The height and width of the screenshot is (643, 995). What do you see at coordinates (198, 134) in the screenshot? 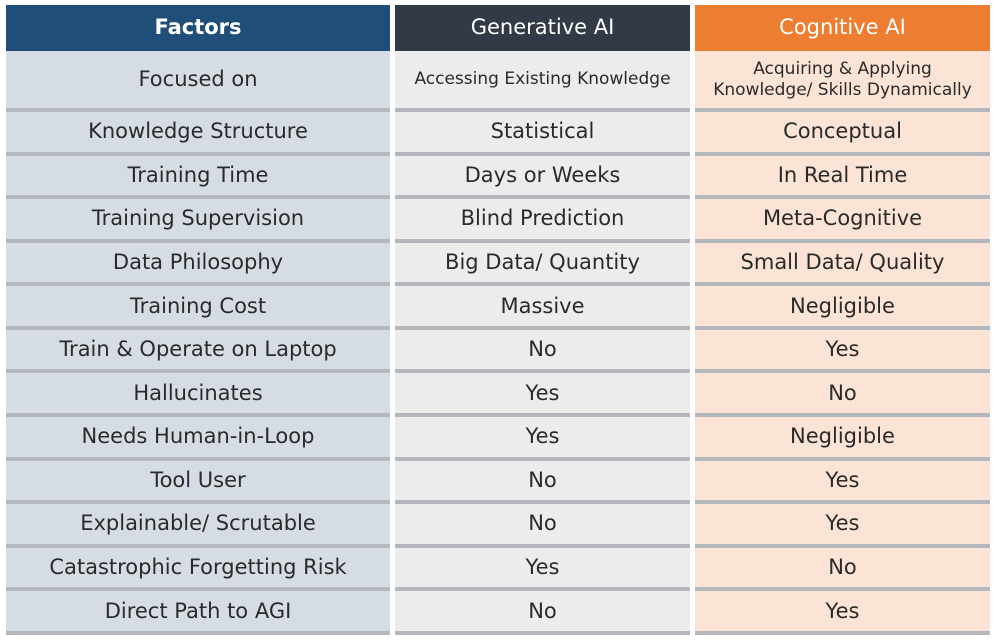
I see `factor-cell: Knowledge Structure` at bounding box center [198, 134].